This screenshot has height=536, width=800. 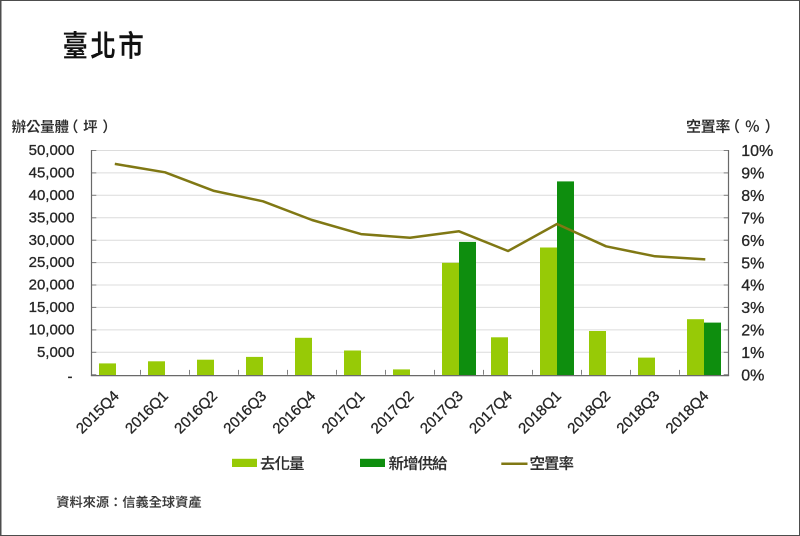 I want to click on svg-text: 20,000, so click(x=52, y=285).